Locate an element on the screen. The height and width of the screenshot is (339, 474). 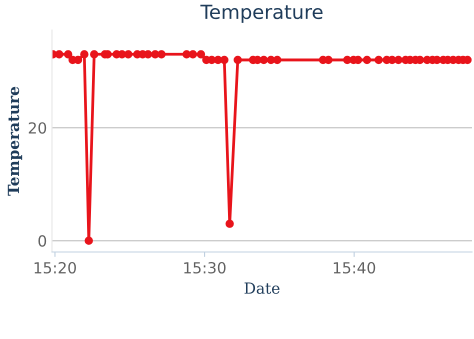
x-axis-title: Date is located at coordinates (262, 288).